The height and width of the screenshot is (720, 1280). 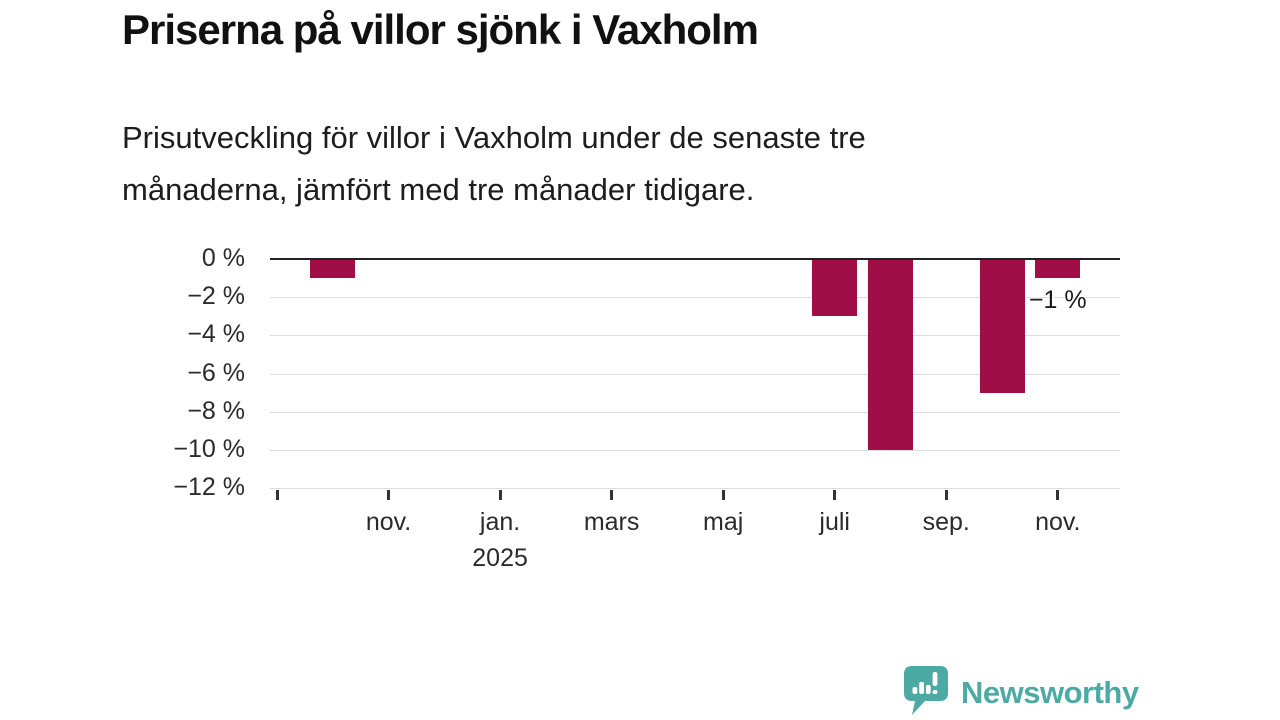 What do you see at coordinates (723, 522) in the screenshot?
I see `x-axis-tick-label: maj` at bounding box center [723, 522].